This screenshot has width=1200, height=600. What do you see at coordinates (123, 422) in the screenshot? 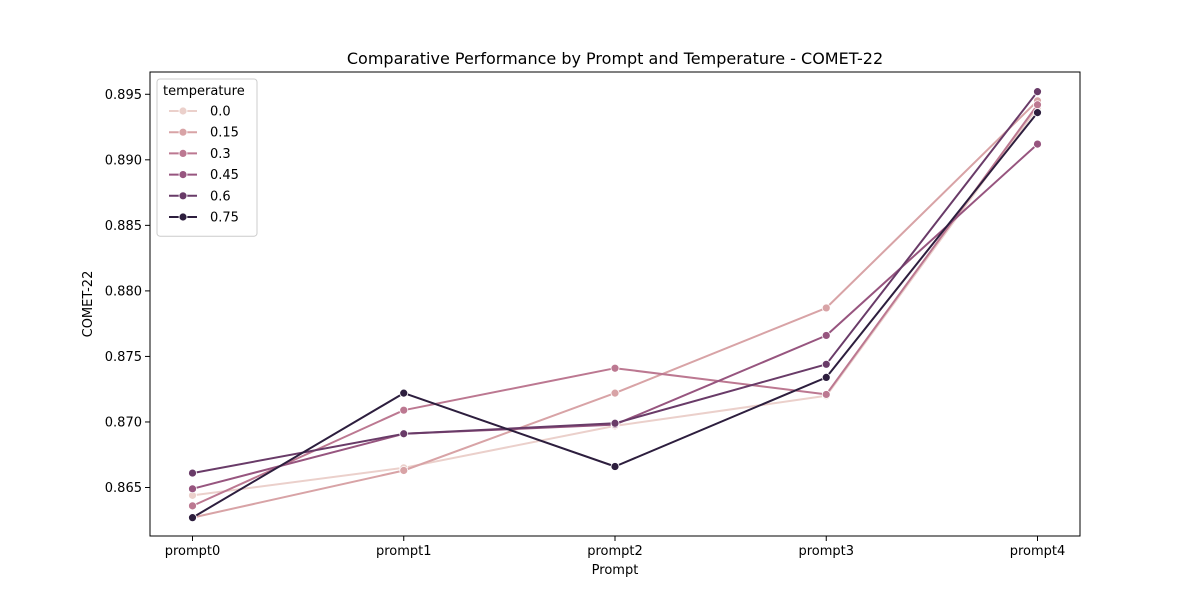
I see `y-tick-label-0.870: 0.870` at bounding box center [123, 422].